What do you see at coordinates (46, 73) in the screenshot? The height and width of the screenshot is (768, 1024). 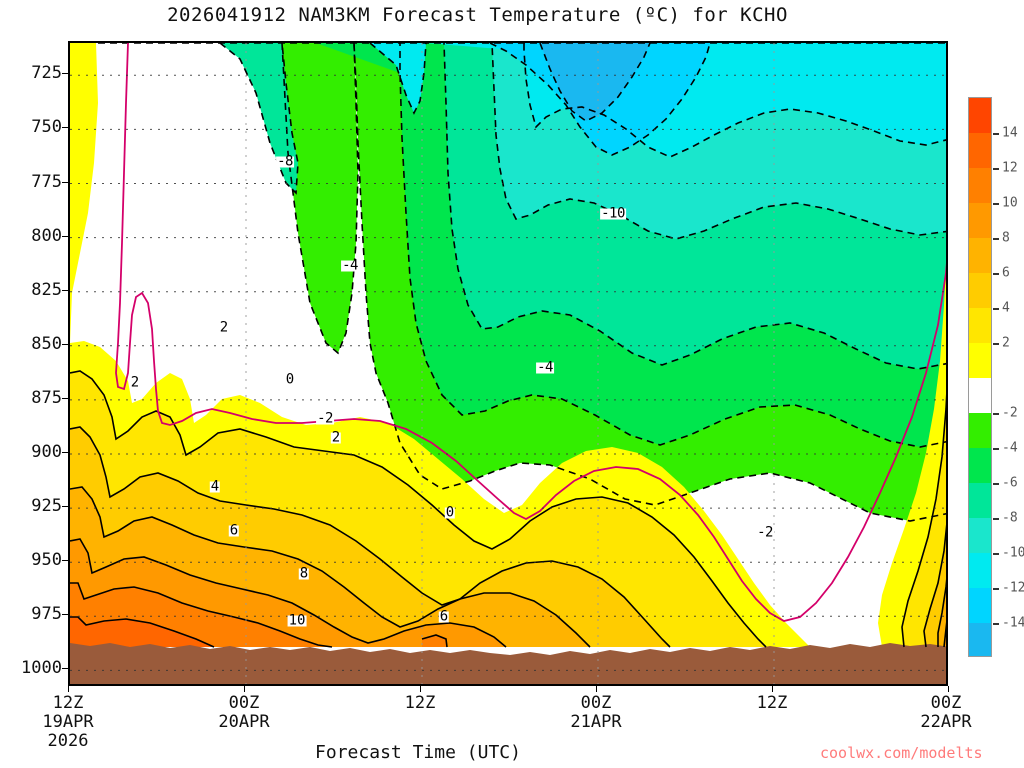 I see `y-tick-label: 725` at bounding box center [46, 73].